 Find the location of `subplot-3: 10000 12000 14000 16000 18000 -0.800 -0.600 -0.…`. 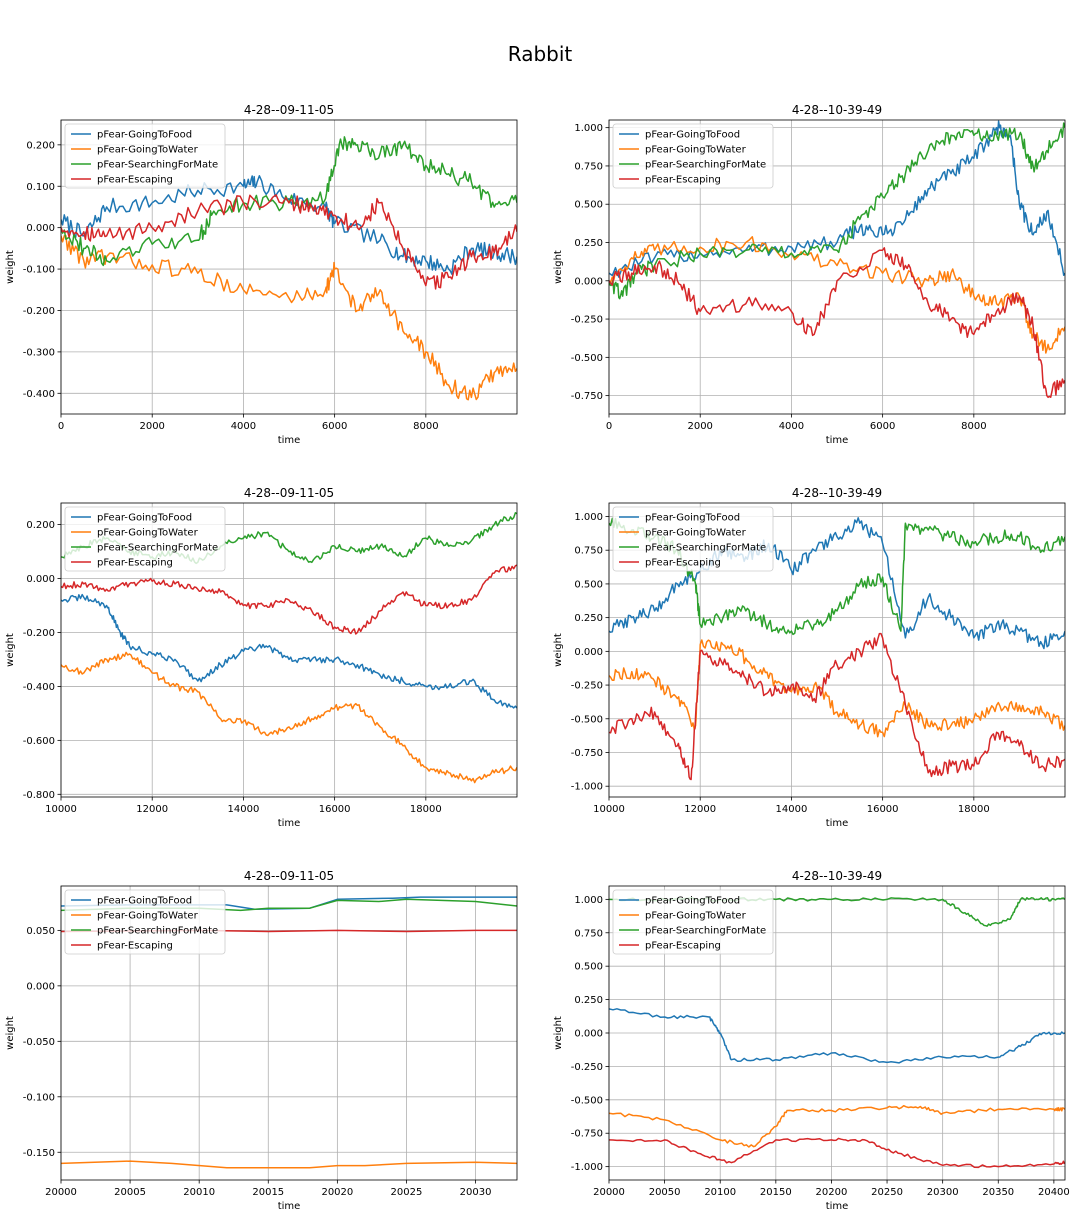

subplot-3: 10000 12000 14000 16000 18000 -0.800 -0.600 -0.… is located at coordinates (261, 657).